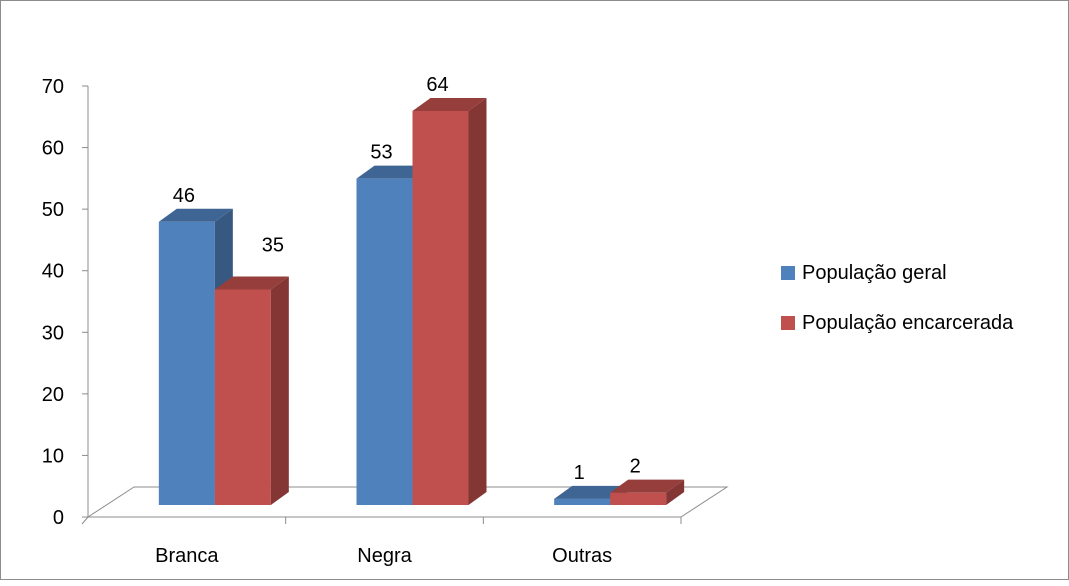 Image resolution: width=1069 pixels, height=586 pixels. I want to click on bar-1-0-front, so click(384, 341).